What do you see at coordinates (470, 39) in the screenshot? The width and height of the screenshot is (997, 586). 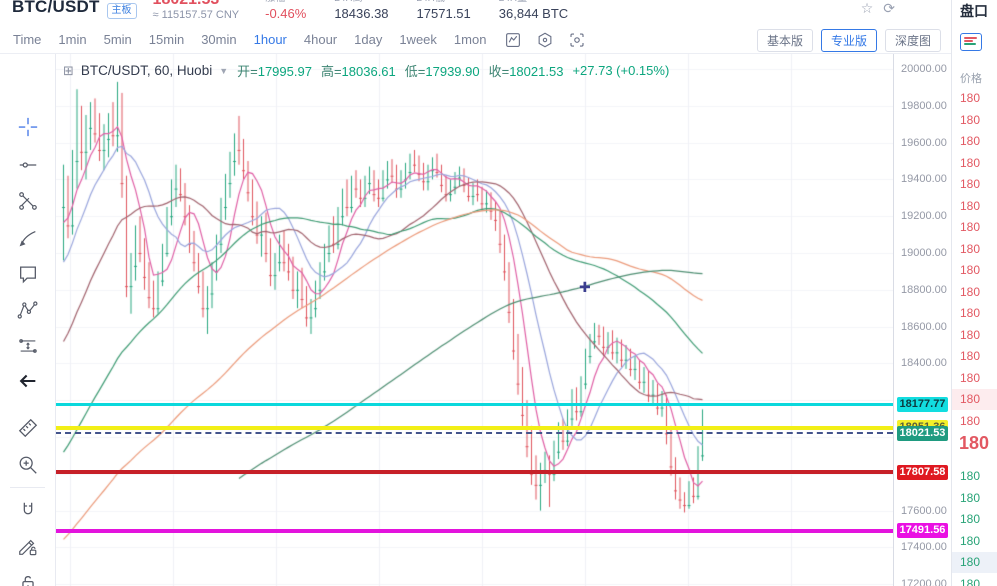 I see `interval-1mon: 1mon` at bounding box center [470, 39].